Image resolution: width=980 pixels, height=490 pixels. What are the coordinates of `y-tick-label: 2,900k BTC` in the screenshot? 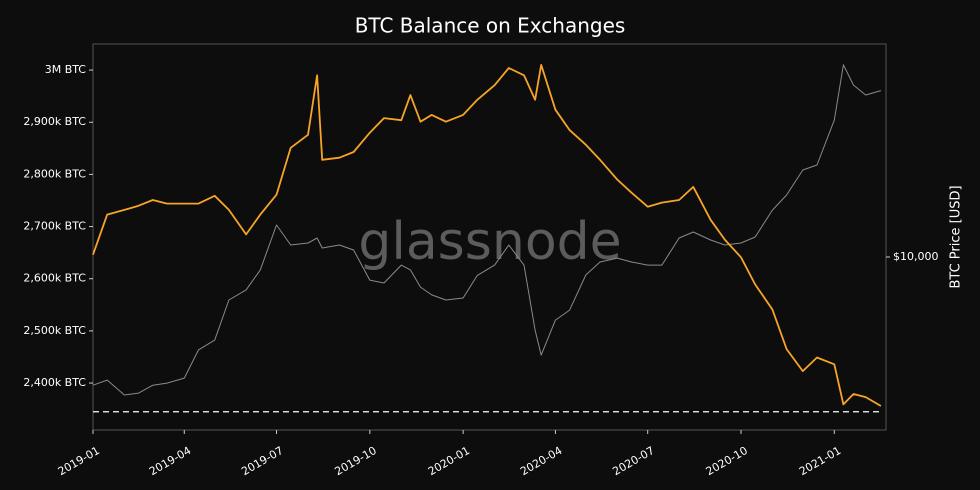 It's located at (54, 121).